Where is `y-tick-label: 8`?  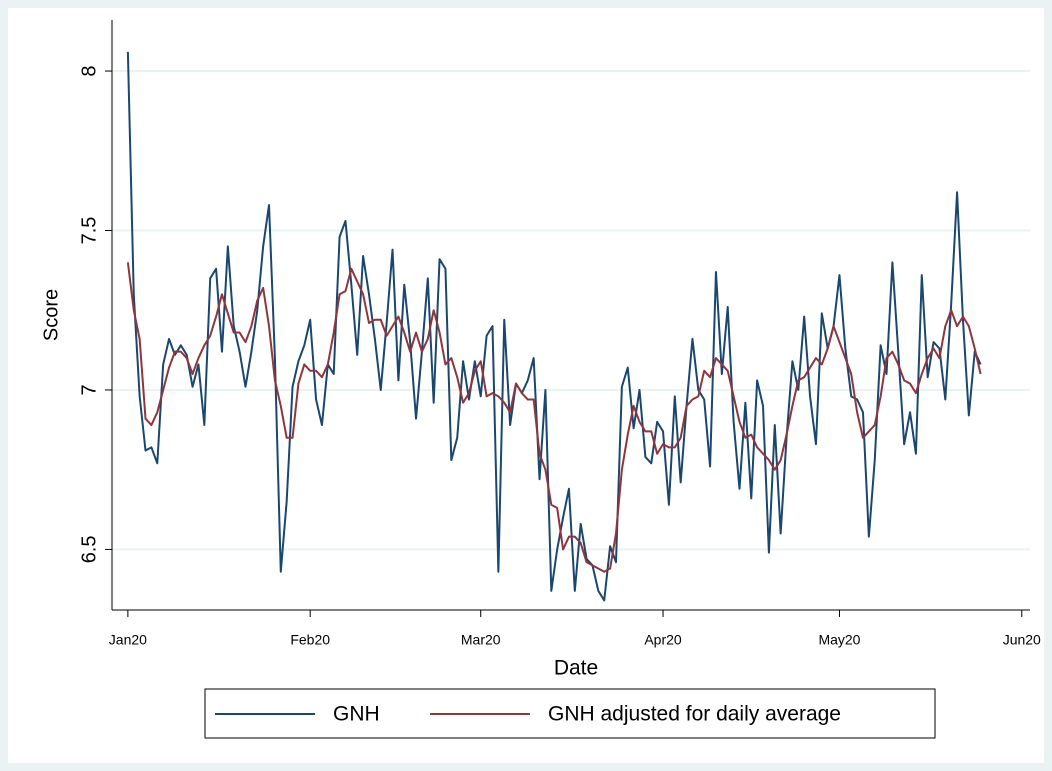 y-tick-label: 8 is located at coordinates (89, 70).